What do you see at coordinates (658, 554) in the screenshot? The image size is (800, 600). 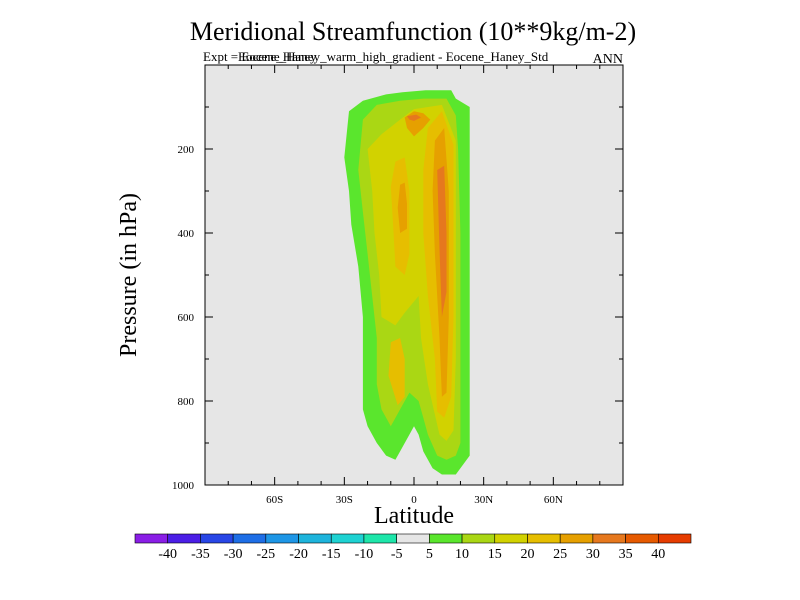 I see `colorbar-label: 40` at bounding box center [658, 554].